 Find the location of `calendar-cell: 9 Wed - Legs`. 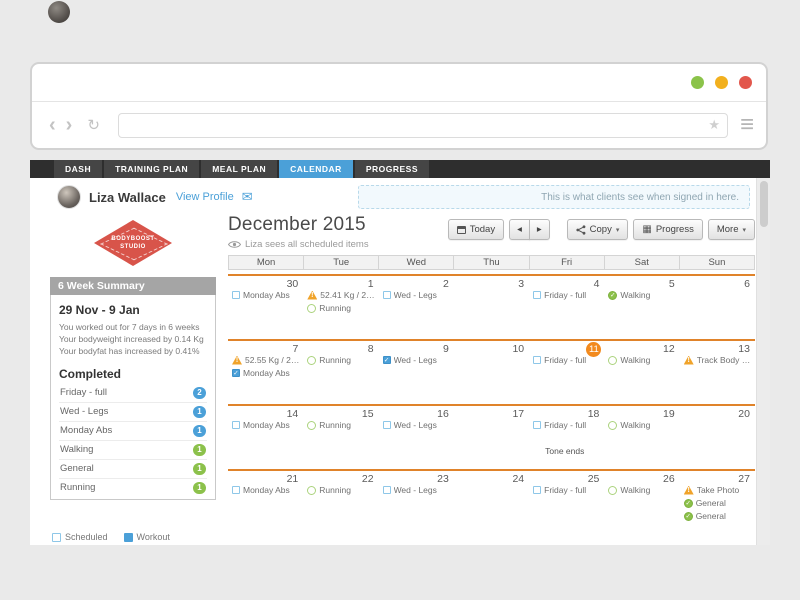

calendar-cell: 9 Wed - Legs is located at coordinates (416, 370).